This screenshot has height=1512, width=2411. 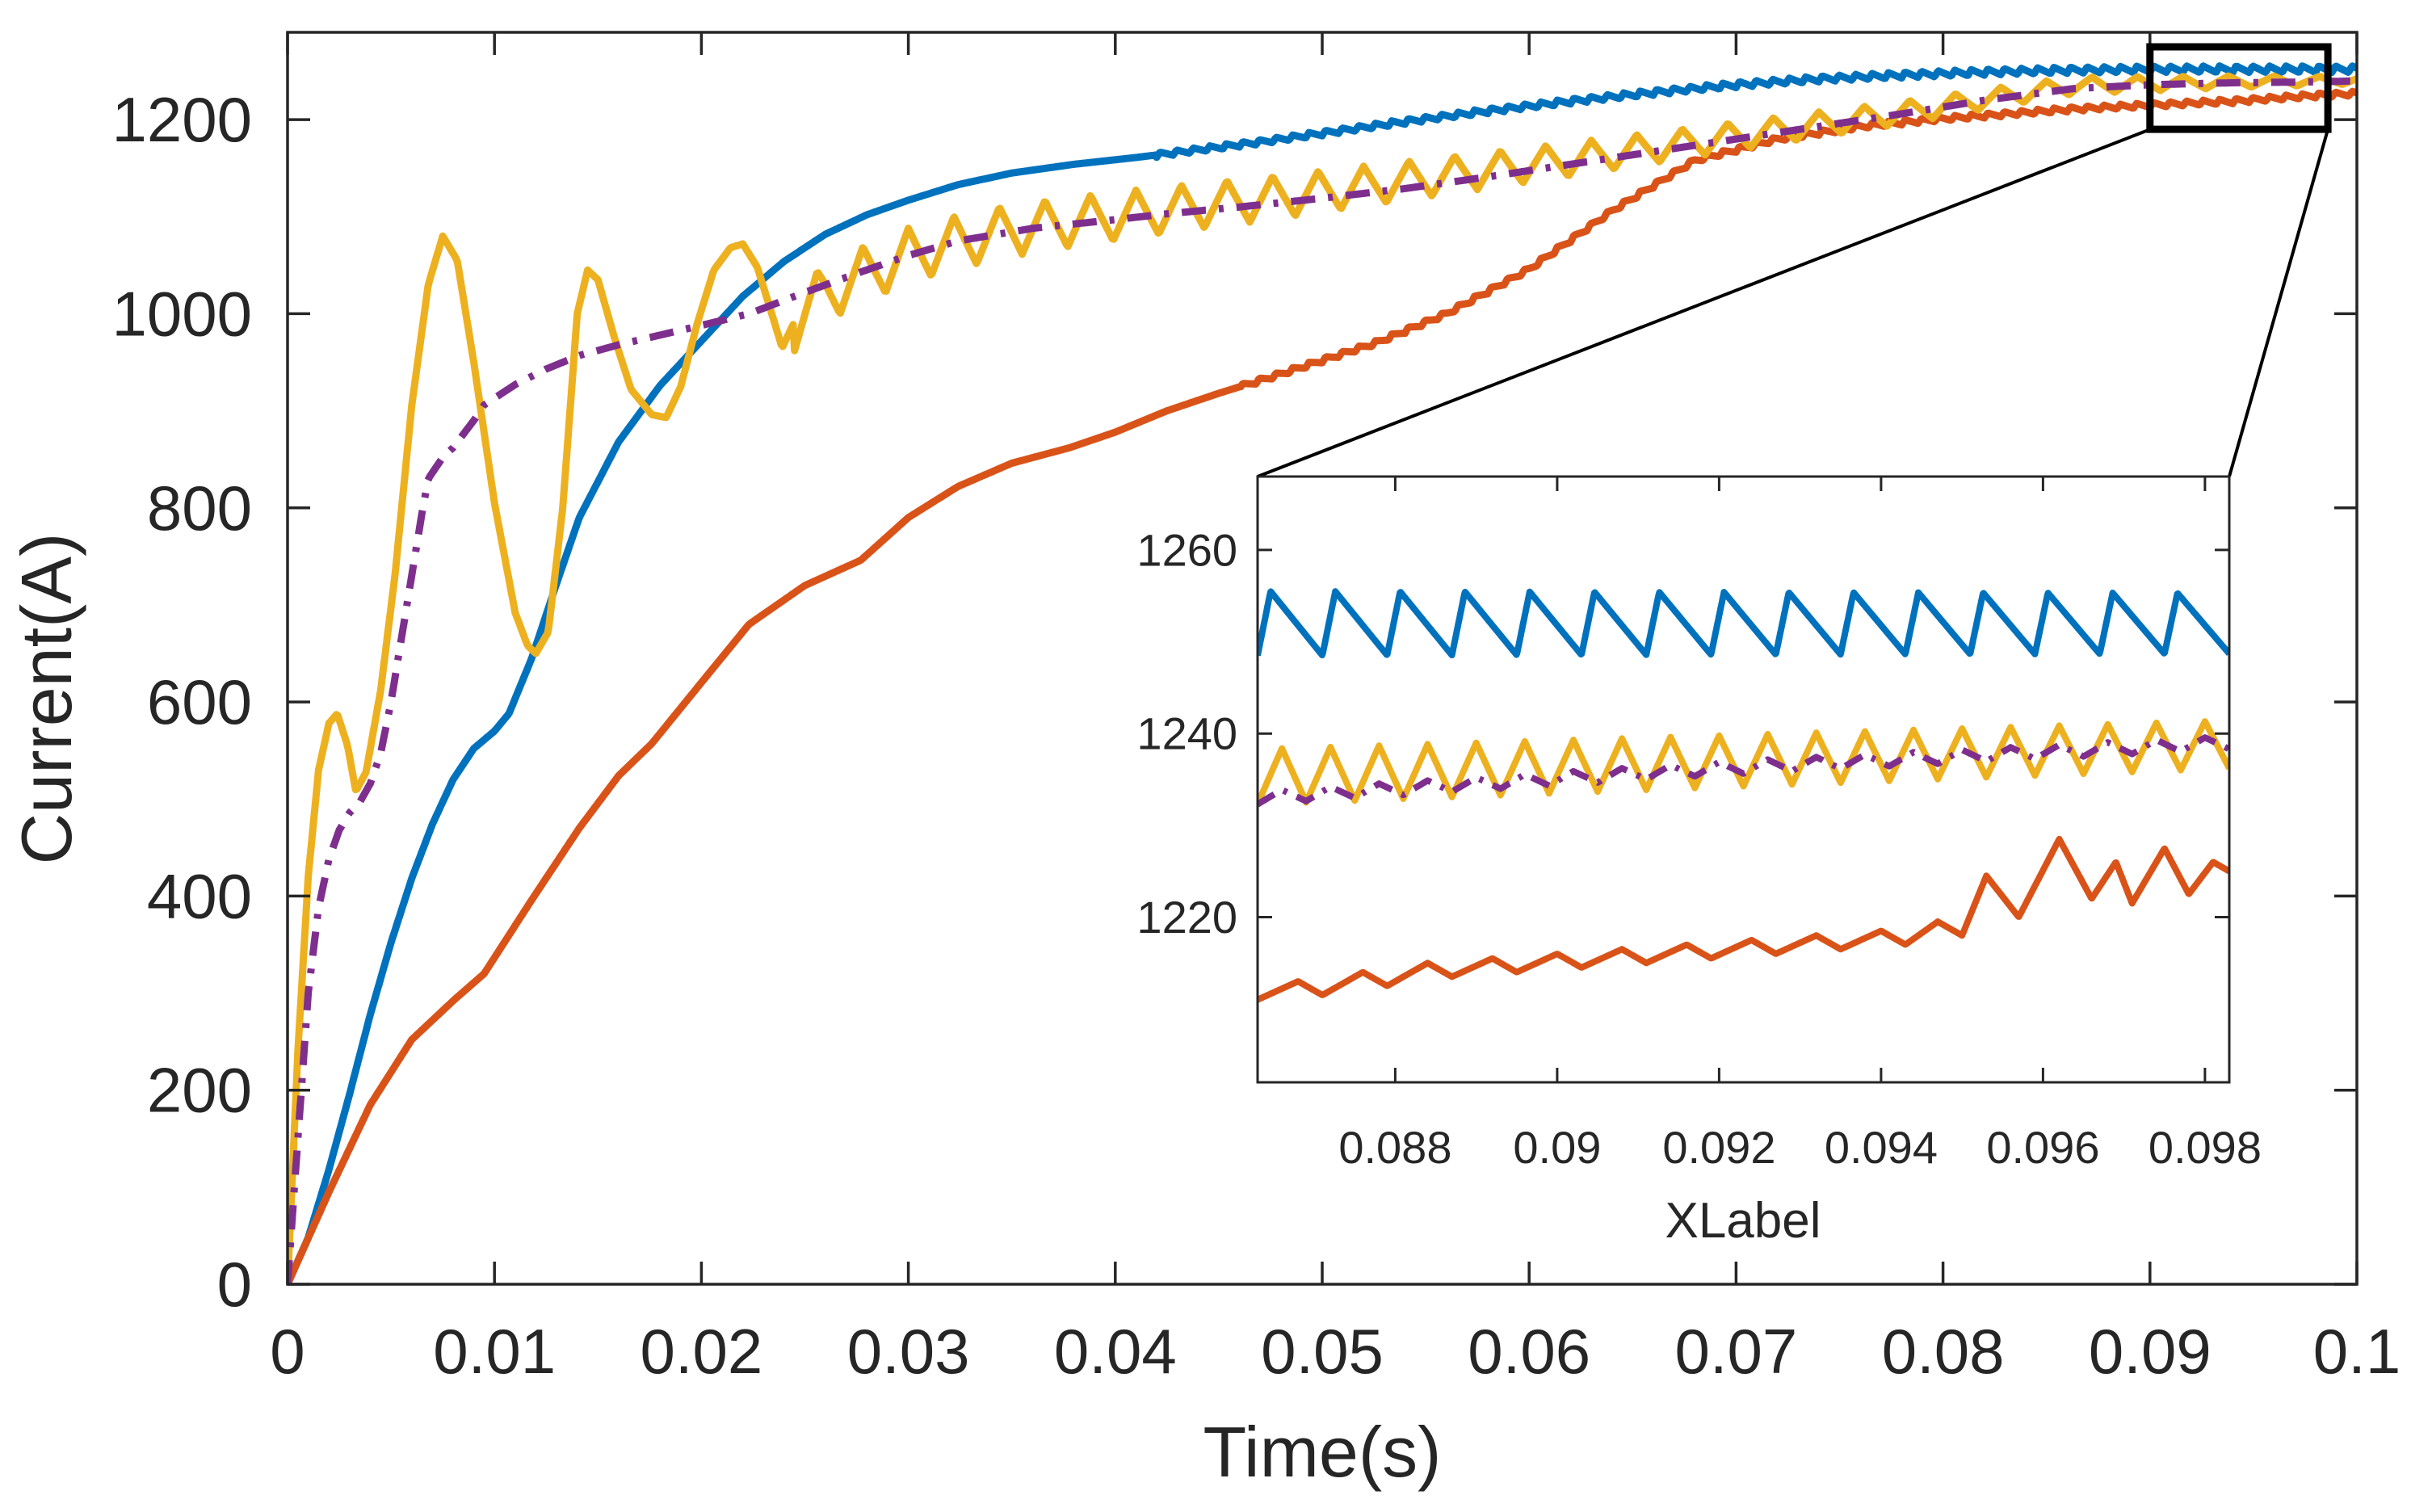 What do you see at coordinates (1529, 1352) in the screenshot?
I see `x-tick-label: 0.06` at bounding box center [1529, 1352].